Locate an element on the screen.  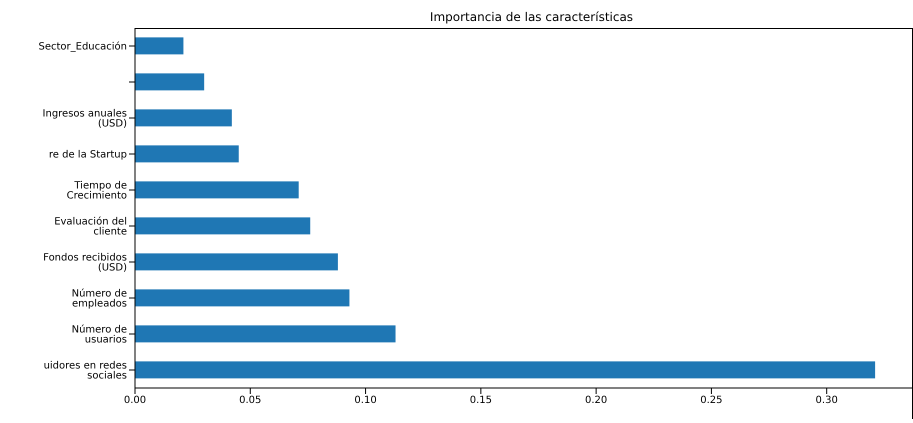
y-tick-label: Número de usuarios is located at coordinates (99, 335).